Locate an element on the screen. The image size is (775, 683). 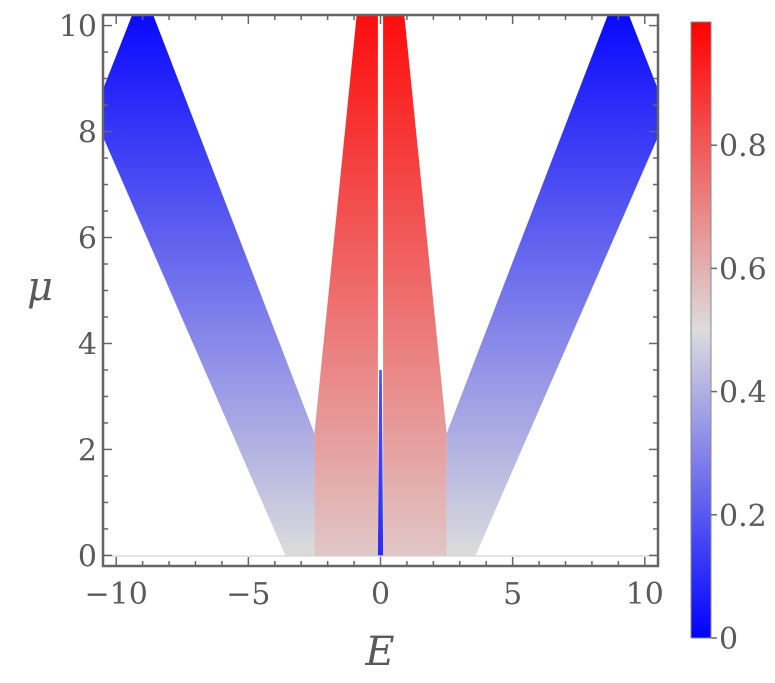
left-inner-band is located at coordinates (346, 285).